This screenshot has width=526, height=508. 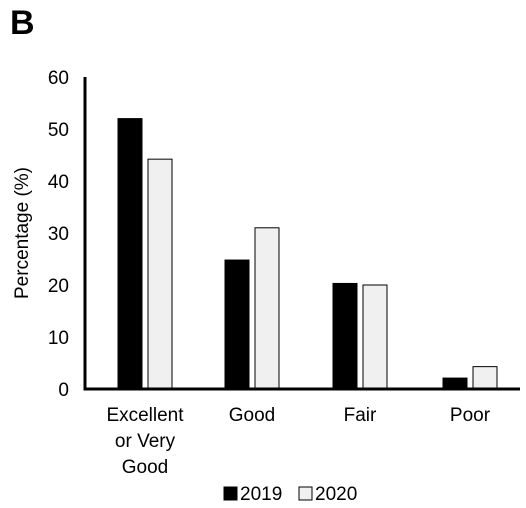 What do you see at coordinates (145, 415) in the screenshot?
I see `x-category-line: Excellent` at bounding box center [145, 415].